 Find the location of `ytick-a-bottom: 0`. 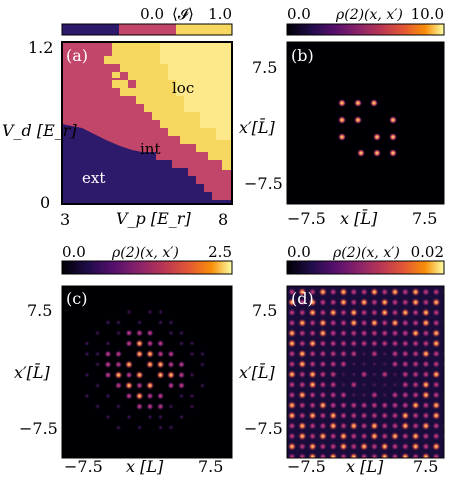

ytick-a-bottom: 0 is located at coordinates (45, 202).